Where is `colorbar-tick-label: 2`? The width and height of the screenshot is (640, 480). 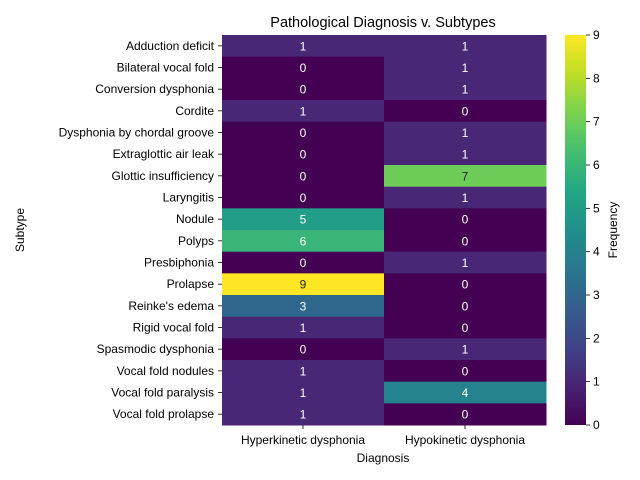 colorbar-tick-label: 2 is located at coordinates (596, 338).